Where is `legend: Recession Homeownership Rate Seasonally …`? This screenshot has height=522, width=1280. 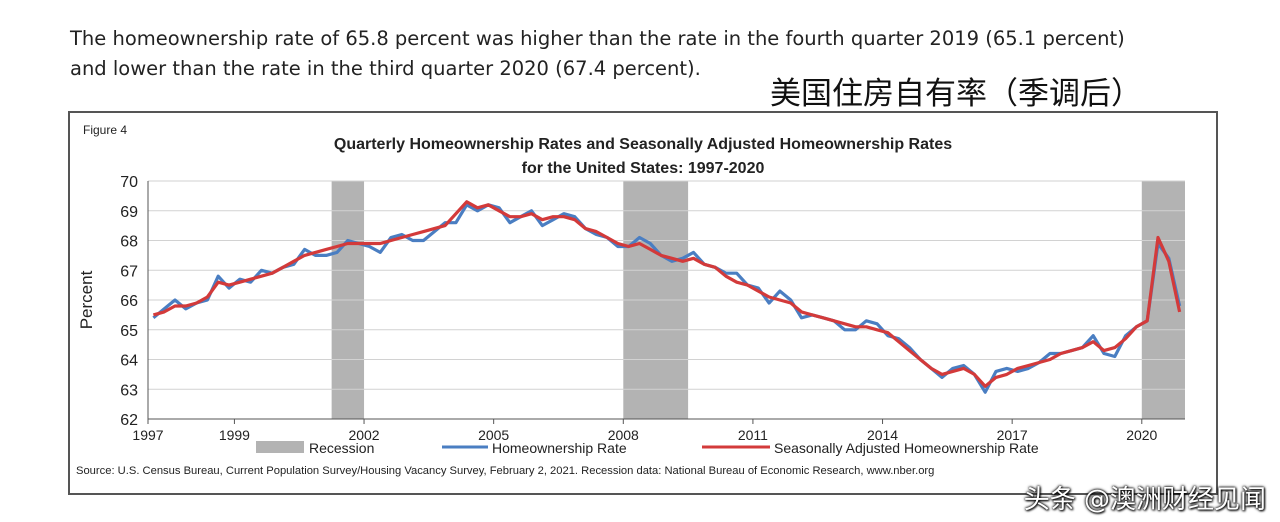
legend: Recession Homeownership Rate Seasonally … is located at coordinates (647, 448).